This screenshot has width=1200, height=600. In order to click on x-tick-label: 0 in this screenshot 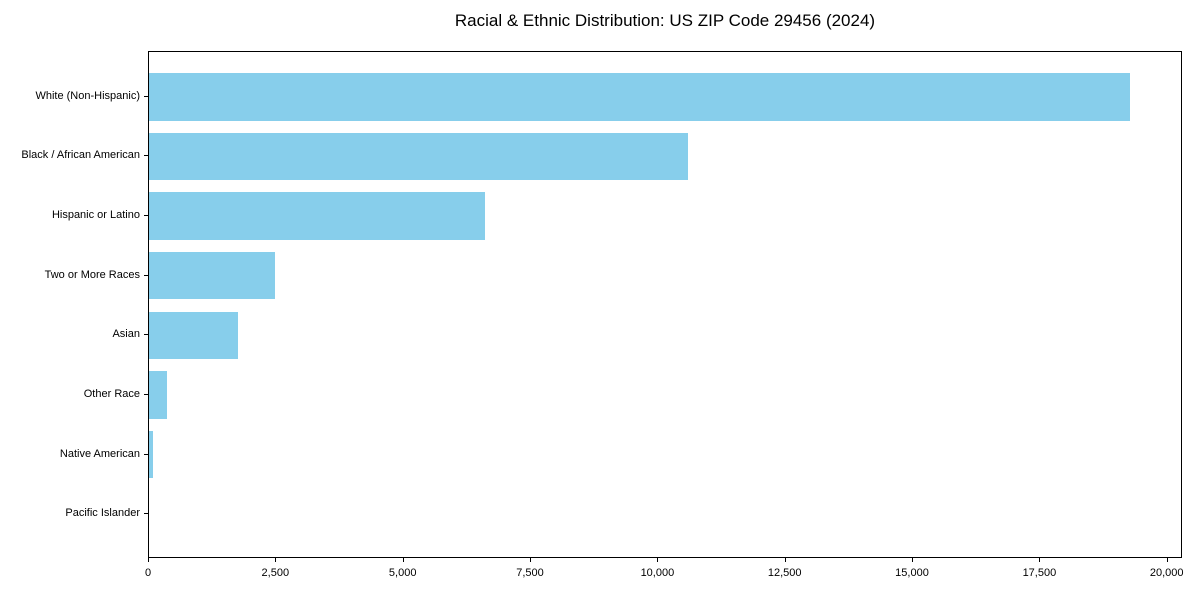, I will do `click(148, 573)`.